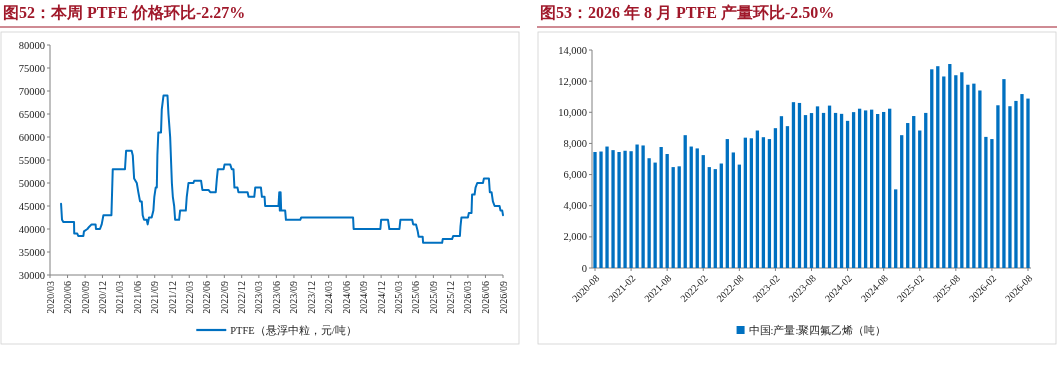 This screenshot has height=377, width=1057. What do you see at coordinates (137, 297) in the screenshot?
I see `x-tick-label: 2021/06` at bounding box center [137, 297].